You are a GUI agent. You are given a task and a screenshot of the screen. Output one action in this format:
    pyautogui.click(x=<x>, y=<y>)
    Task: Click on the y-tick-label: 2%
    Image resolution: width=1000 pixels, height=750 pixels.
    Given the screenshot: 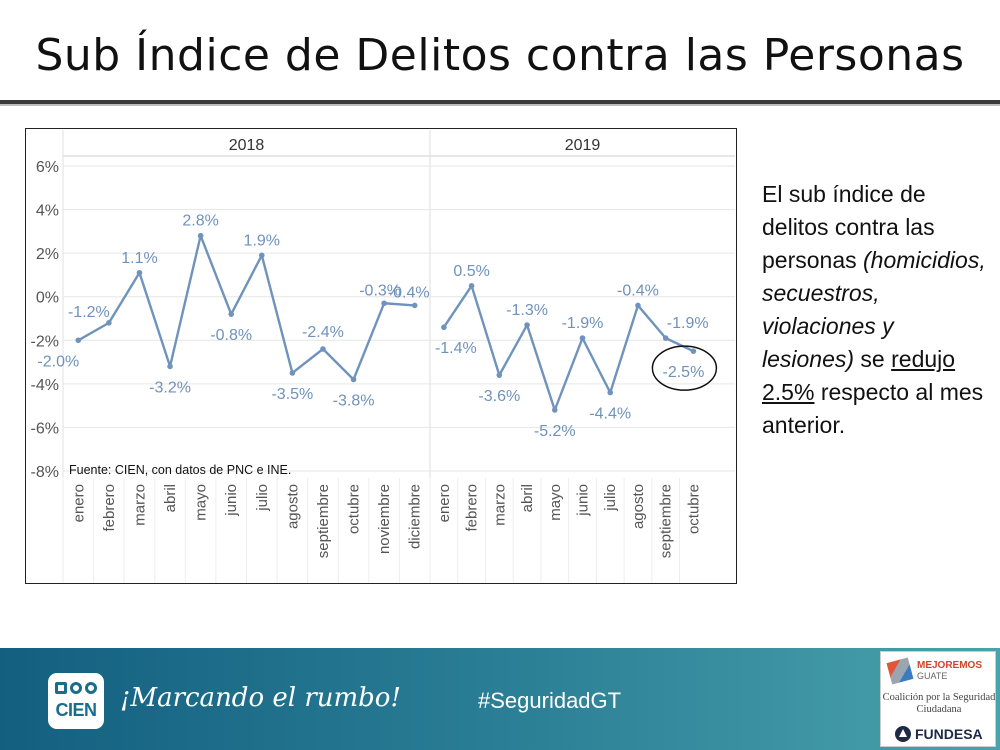 What is the action you would take?
    pyautogui.click(x=47, y=254)
    